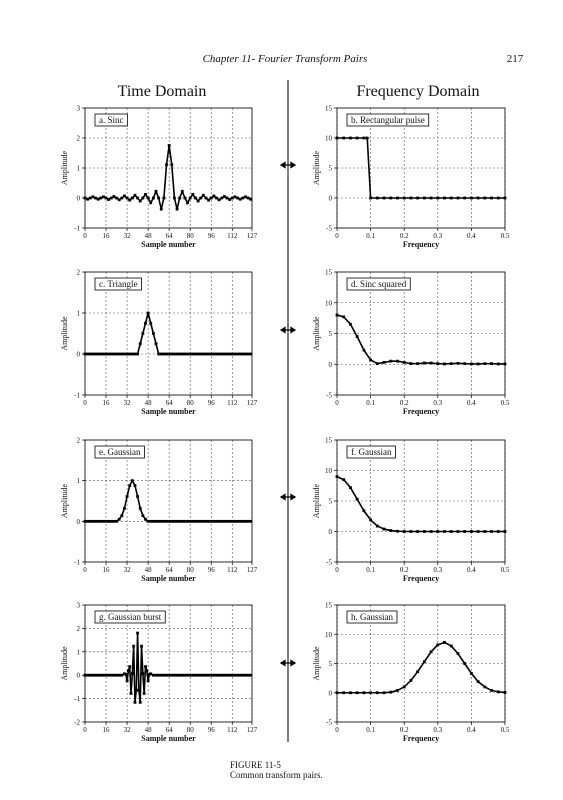 This screenshot has width=563, height=800. Describe the element at coordinates (331, 169) in the screenshot. I see `y-tick-label: 5` at that location.